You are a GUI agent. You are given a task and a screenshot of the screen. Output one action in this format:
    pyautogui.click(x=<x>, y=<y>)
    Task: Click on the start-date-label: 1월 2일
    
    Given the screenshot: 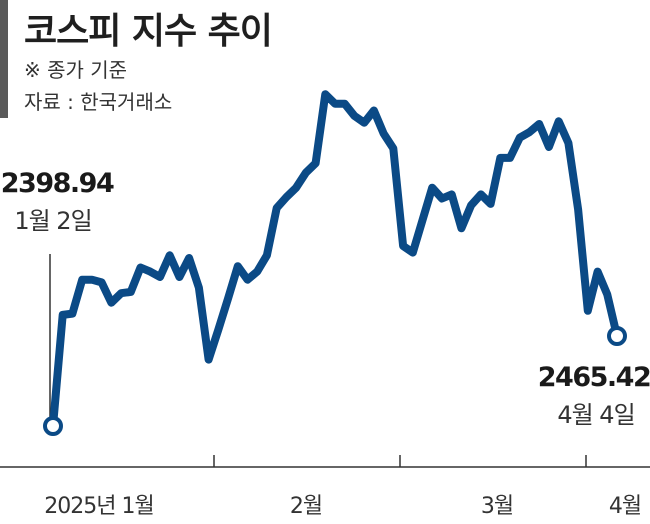 What is the action you would take?
    pyautogui.click(x=52, y=221)
    